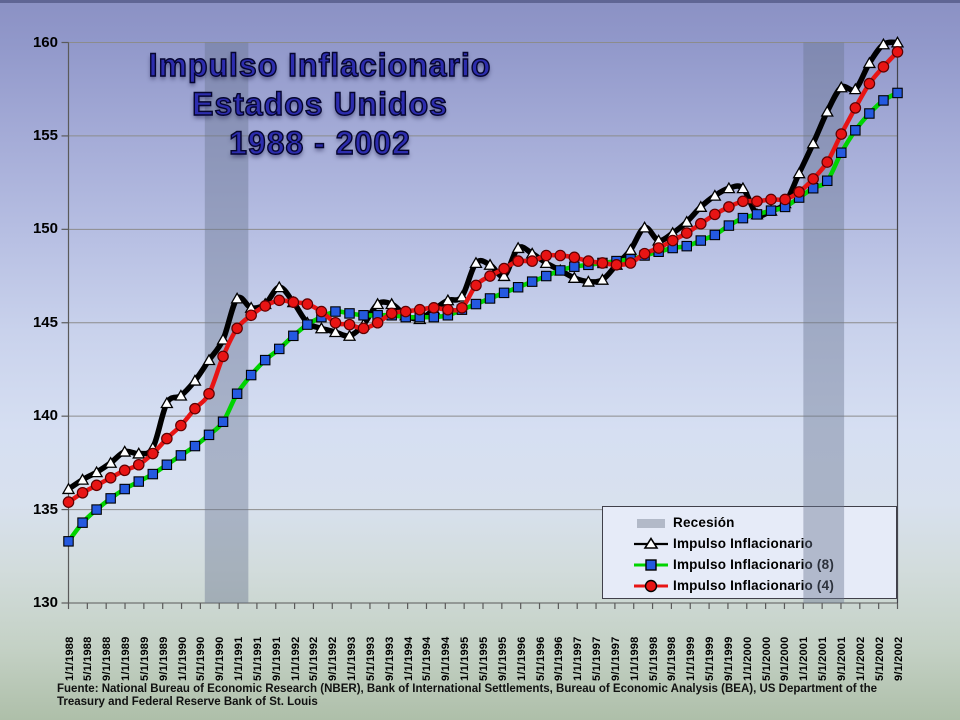 The image size is (960, 720). I want to click on legend-label: Impulso Inflacionario, so click(743, 543).